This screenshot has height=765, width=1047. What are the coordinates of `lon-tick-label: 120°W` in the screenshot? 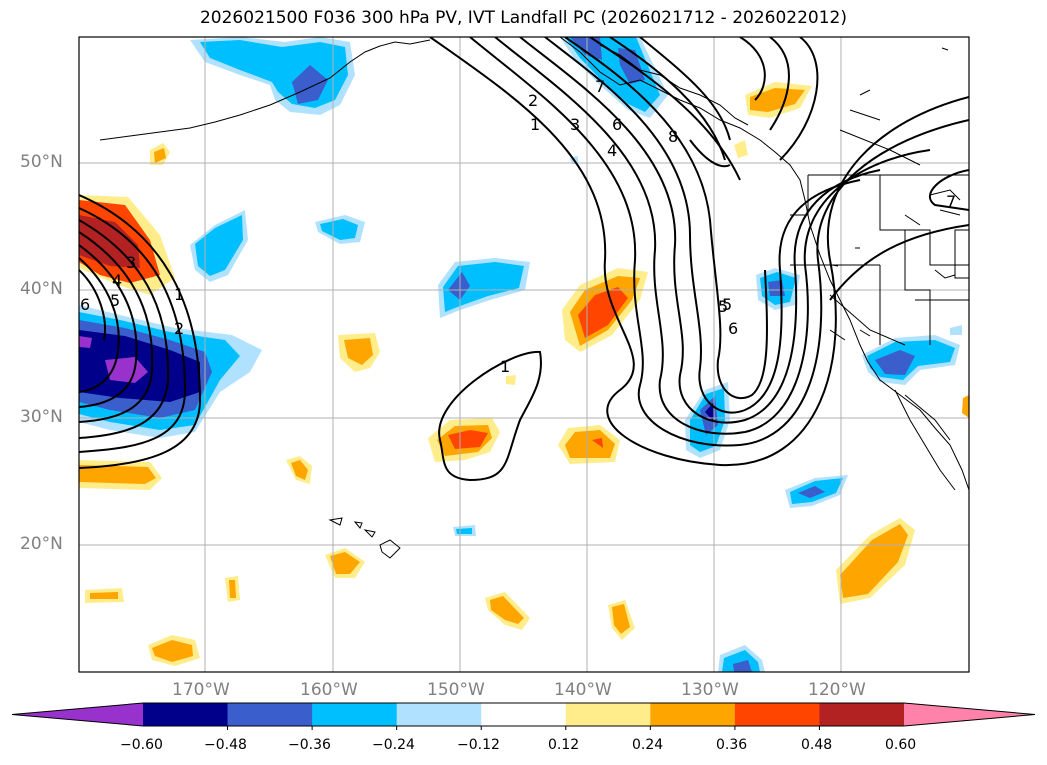 It's located at (837, 690).